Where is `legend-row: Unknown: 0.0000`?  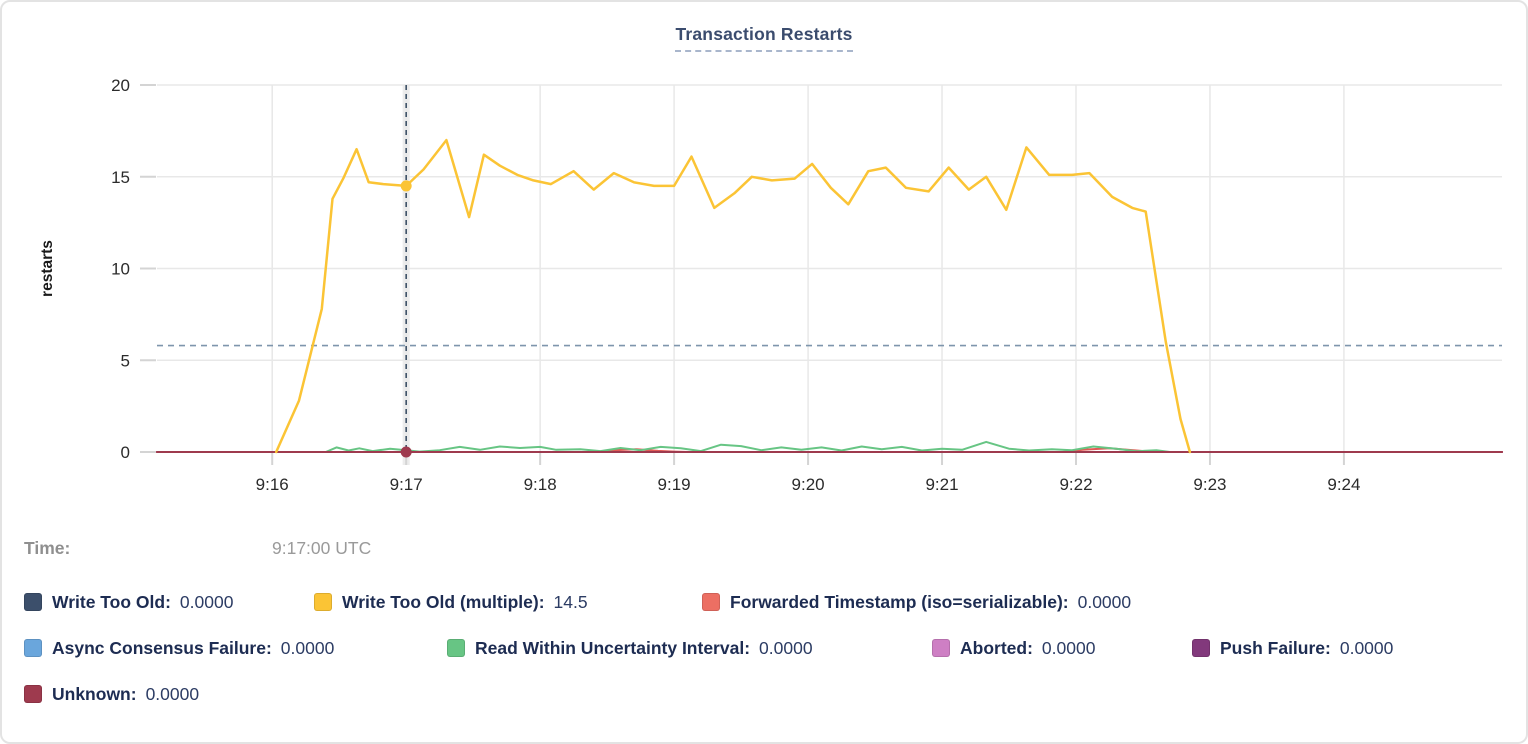
legend-row: Unknown: 0.0000 is located at coordinates (111, 694).